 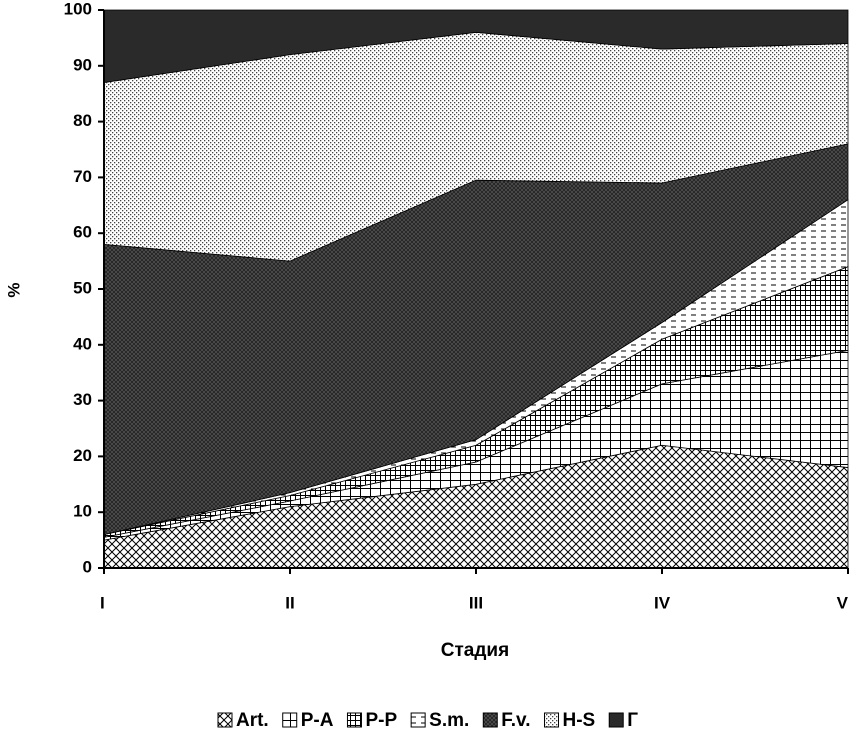 I want to click on y-tick-label: 20, so click(x=82, y=455).